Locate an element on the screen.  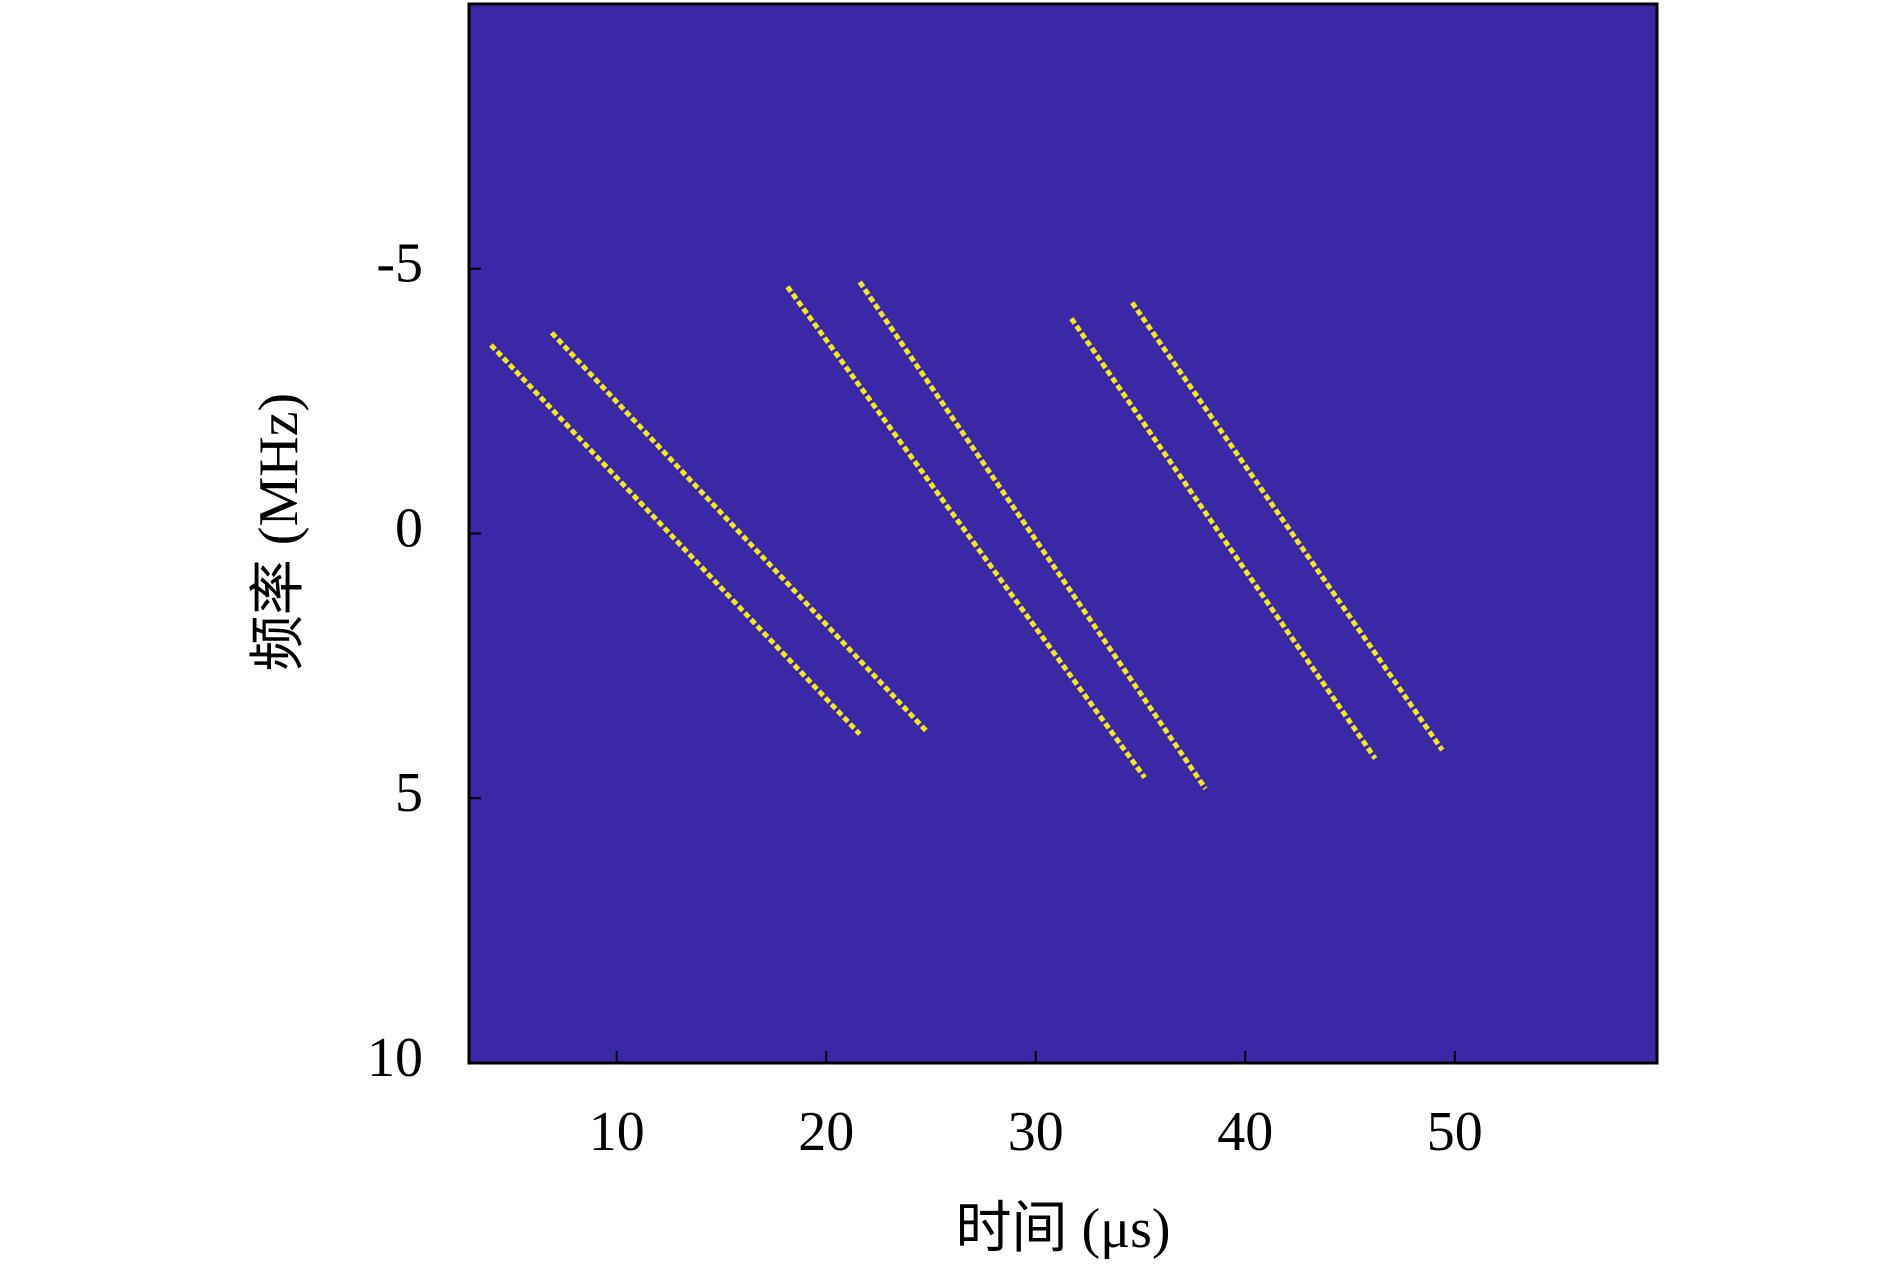
x-tick-label: 10 is located at coordinates (617, 1132).